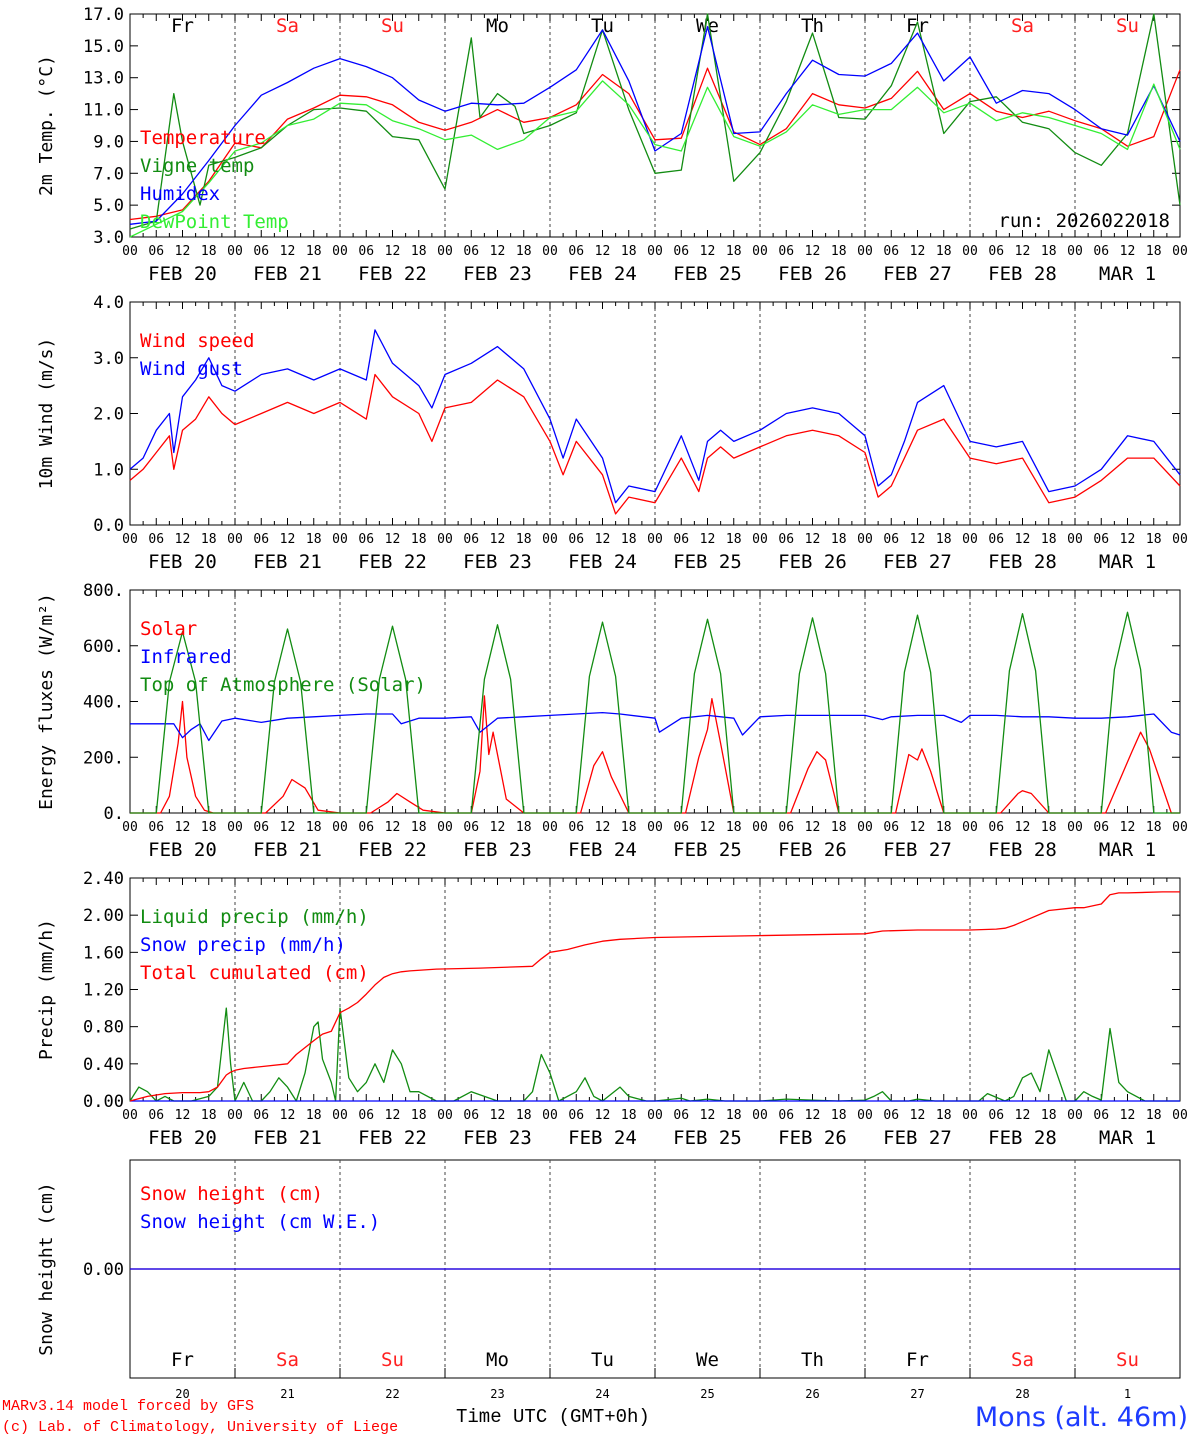  Describe the element at coordinates (287, 1394) in the screenshot. I see `x-day-number: 21` at that location.